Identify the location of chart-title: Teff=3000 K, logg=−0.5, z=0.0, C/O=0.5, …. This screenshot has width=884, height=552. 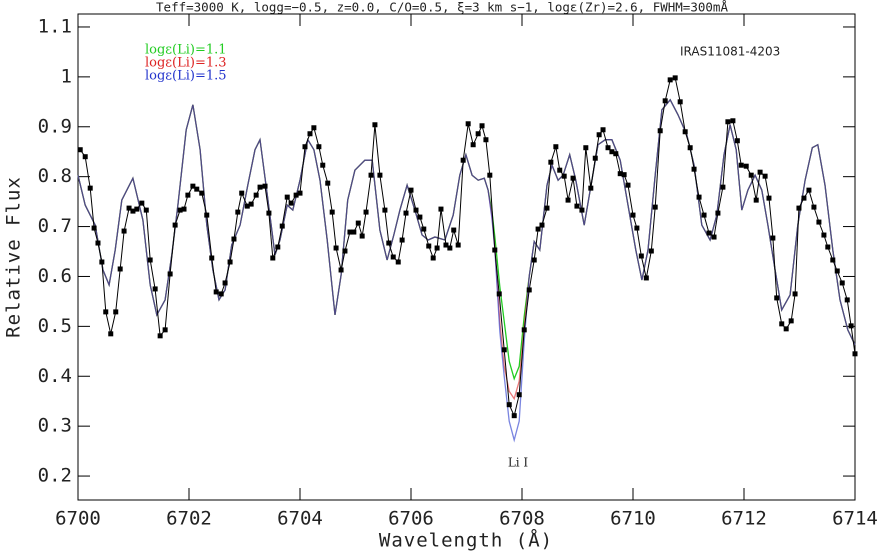
(442, 7).